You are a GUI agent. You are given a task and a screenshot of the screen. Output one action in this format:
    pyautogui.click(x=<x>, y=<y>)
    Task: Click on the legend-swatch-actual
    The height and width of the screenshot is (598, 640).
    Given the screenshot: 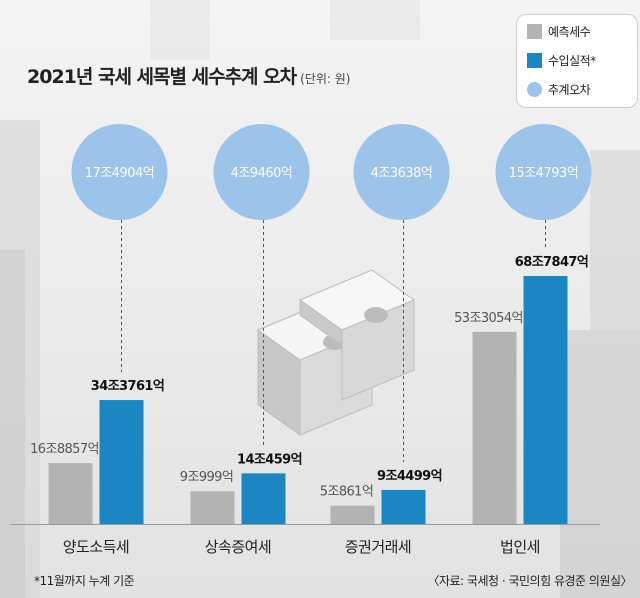 What is the action you would take?
    pyautogui.click(x=534, y=60)
    